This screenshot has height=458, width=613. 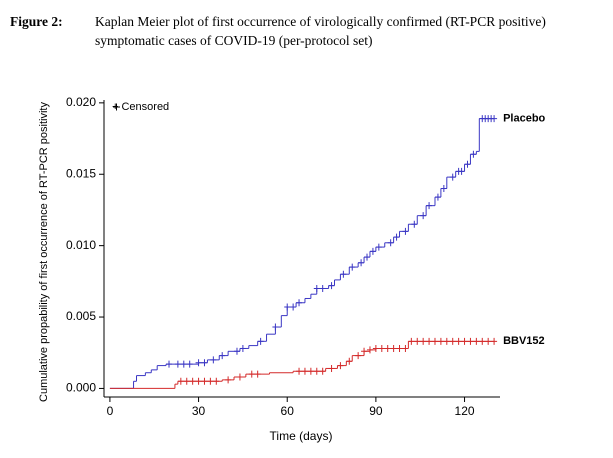 I want to click on y-tick-label: 0.020, so click(x=81, y=102).